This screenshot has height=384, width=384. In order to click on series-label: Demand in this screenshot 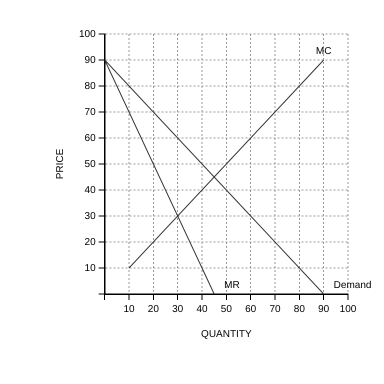, I will do `click(353, 285)`.